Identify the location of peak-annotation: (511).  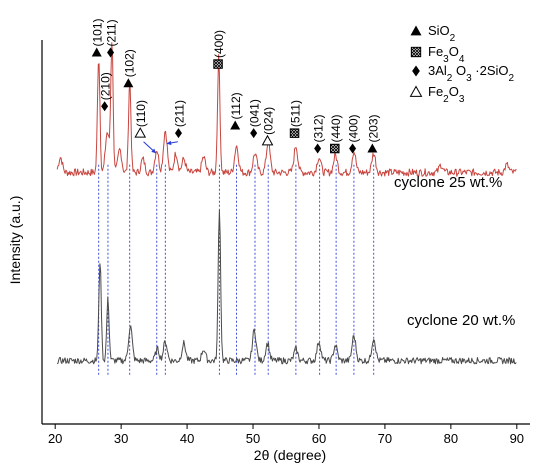
(296, 119).